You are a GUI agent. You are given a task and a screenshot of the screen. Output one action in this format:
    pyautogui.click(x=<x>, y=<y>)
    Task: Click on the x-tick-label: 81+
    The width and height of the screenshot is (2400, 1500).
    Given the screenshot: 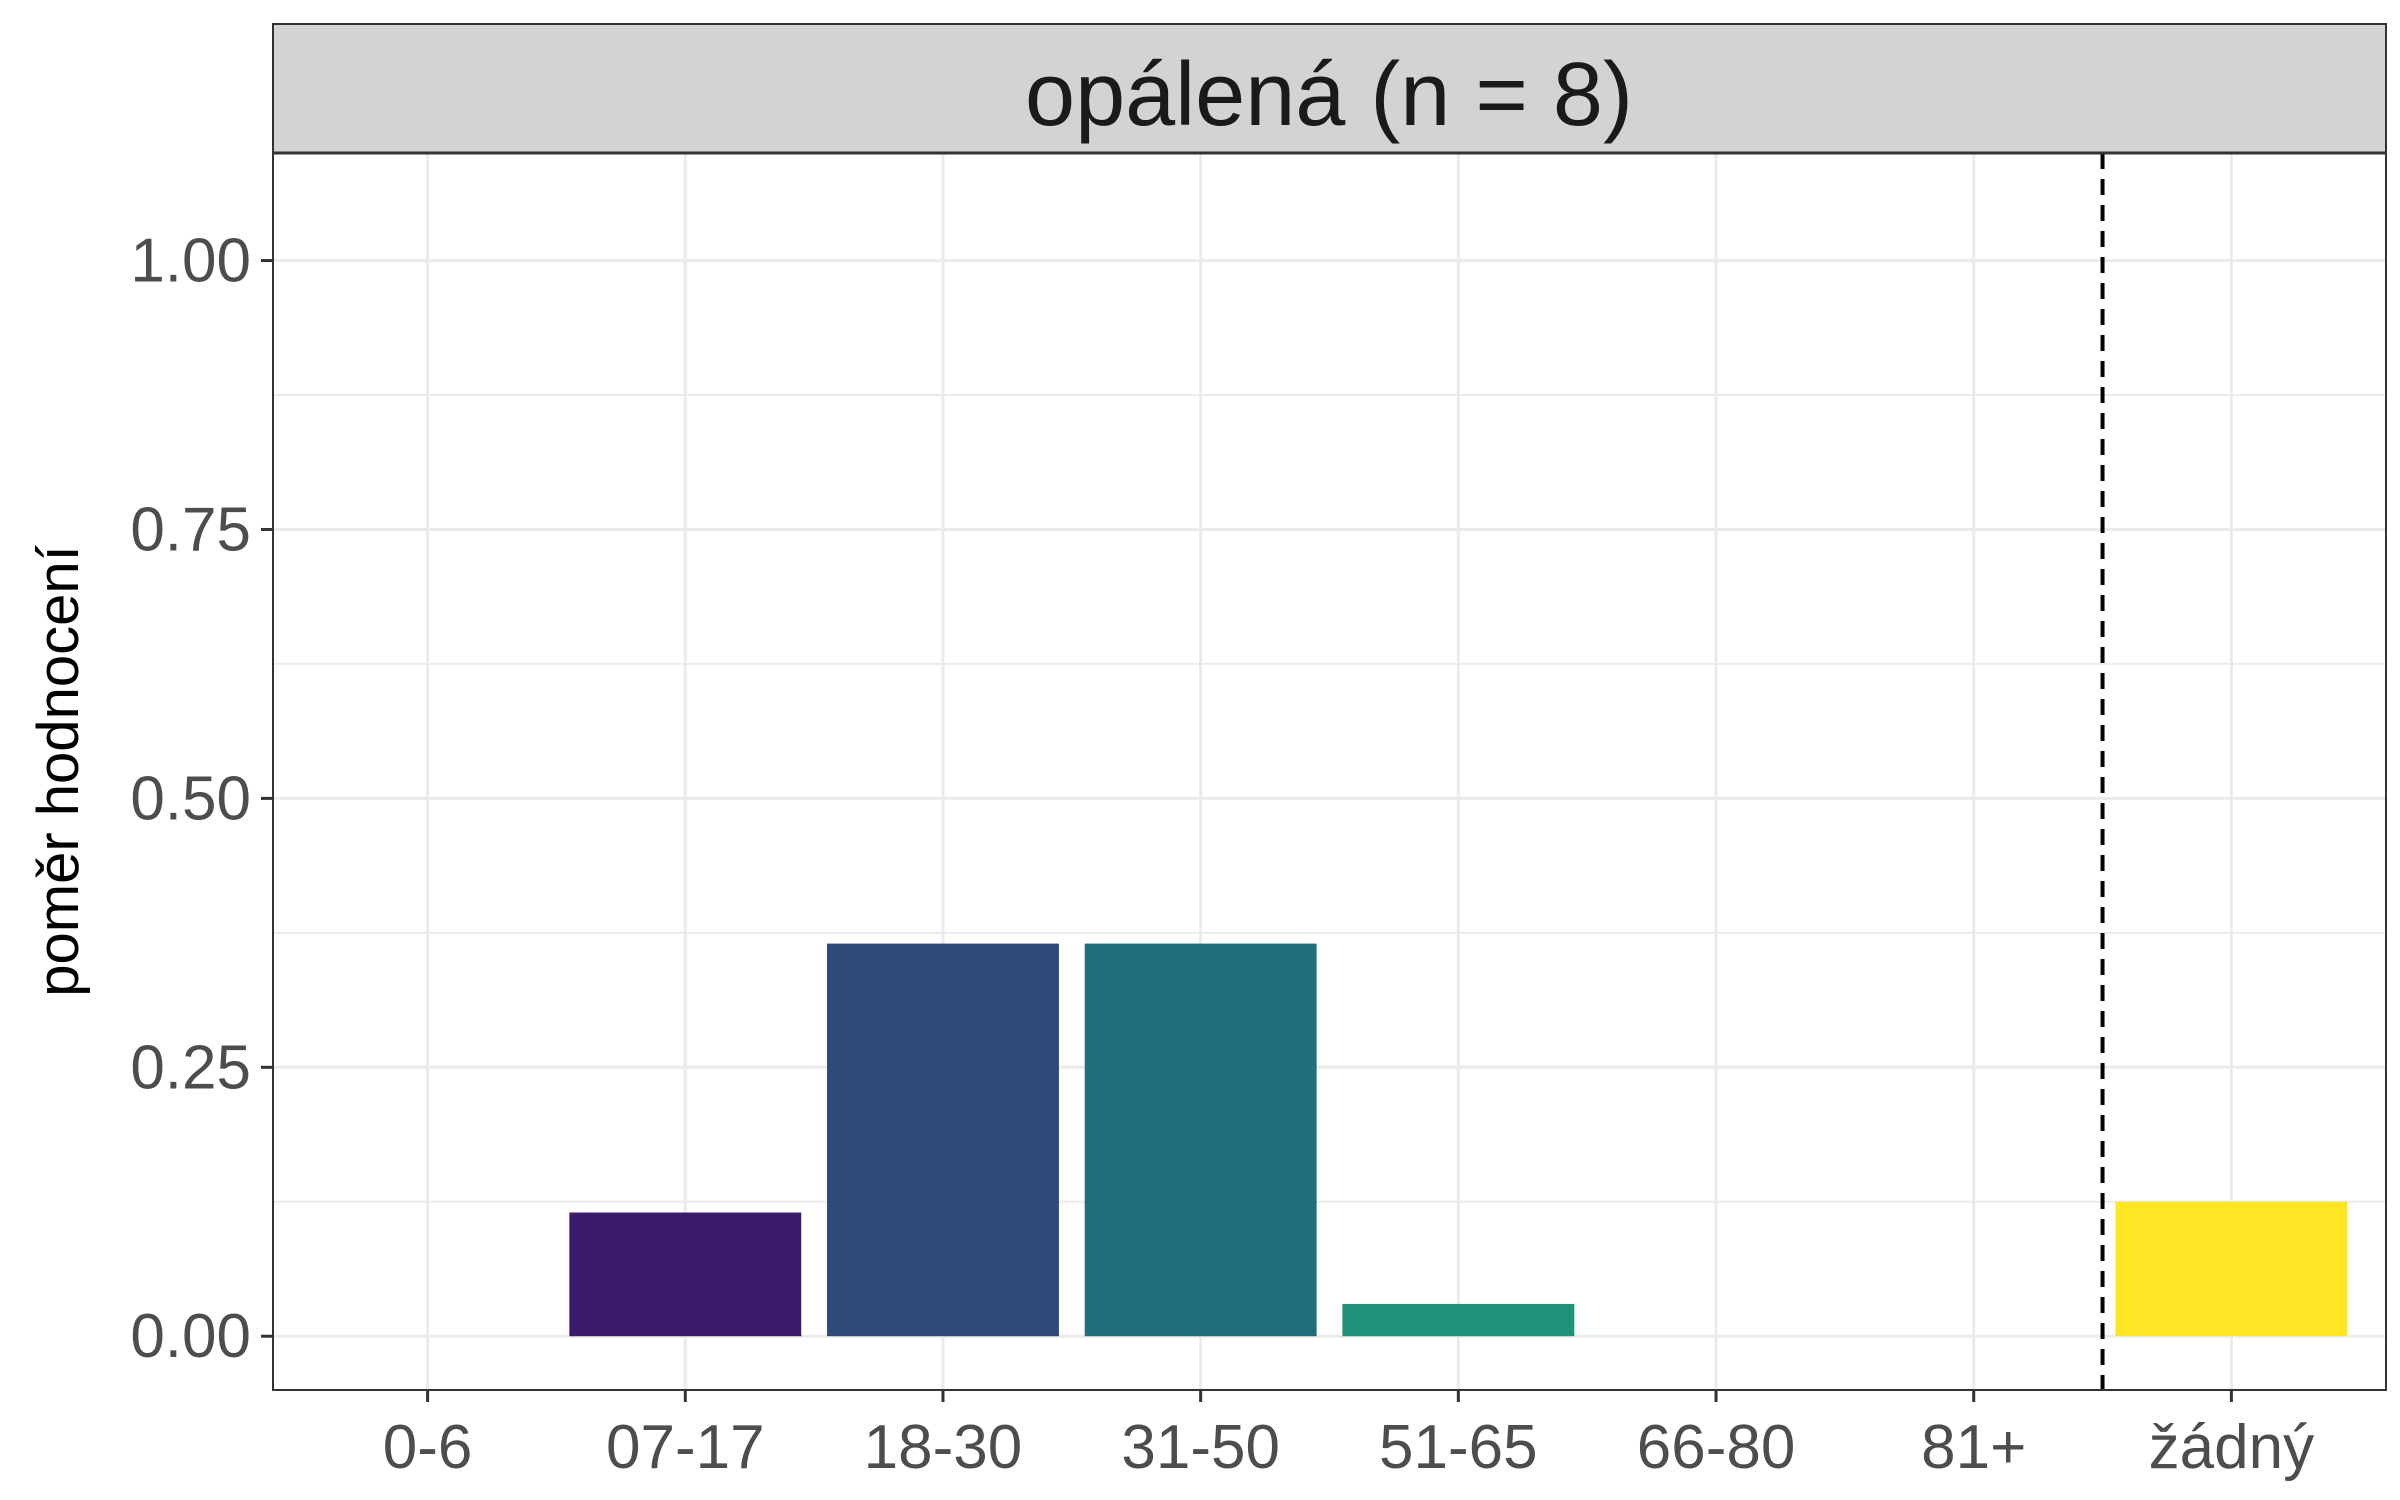 What is the action you would take?
    pyautogui.click(x=1973, y=1447)
    